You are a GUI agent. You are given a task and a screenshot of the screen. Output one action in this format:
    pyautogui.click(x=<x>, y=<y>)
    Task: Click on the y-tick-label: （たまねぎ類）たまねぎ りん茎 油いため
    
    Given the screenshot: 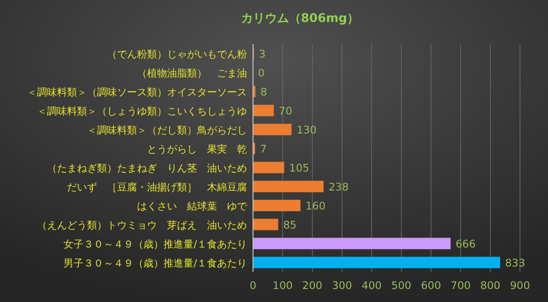 What is the action you would take?
    pyautogui.click(x=147, y=168)
    